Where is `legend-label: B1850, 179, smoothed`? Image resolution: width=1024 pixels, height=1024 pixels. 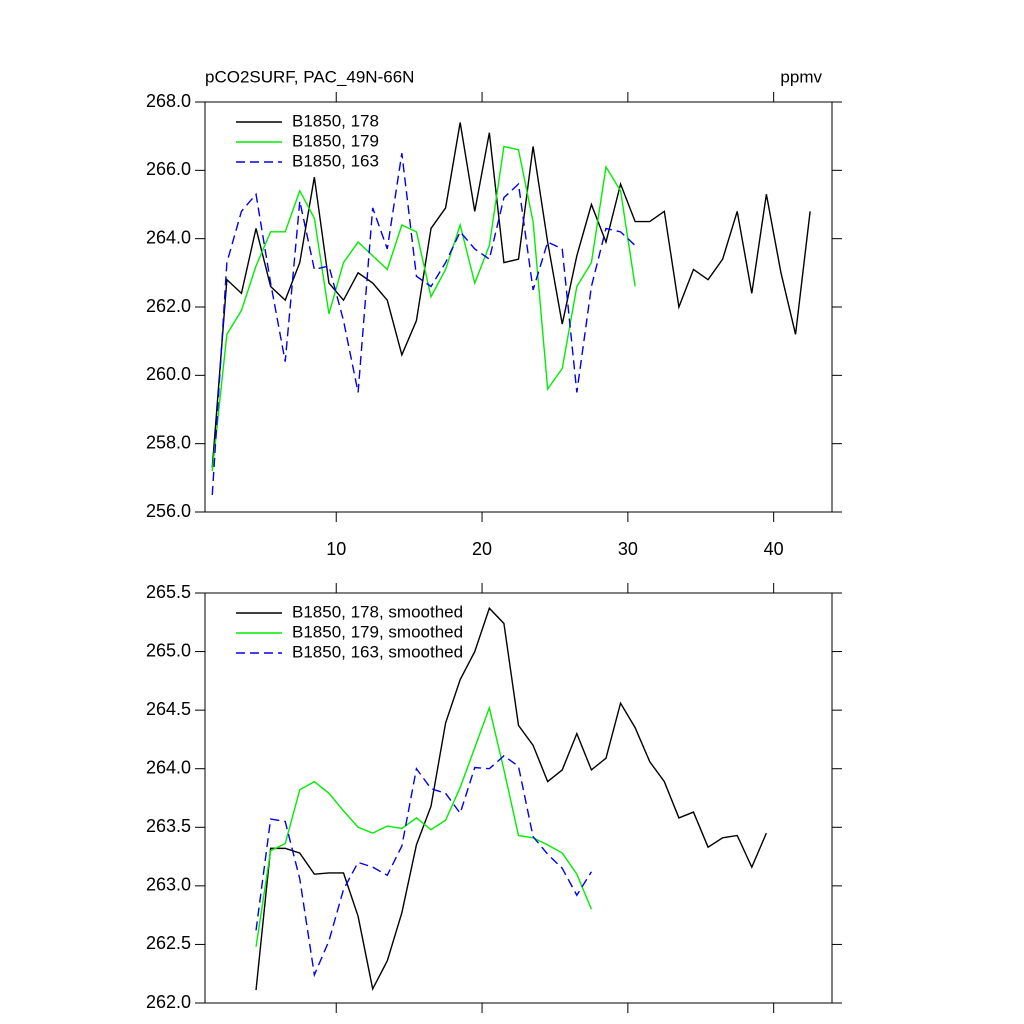 legend-label: B1850, 179, smoothed is located at coordinates (377, 631).